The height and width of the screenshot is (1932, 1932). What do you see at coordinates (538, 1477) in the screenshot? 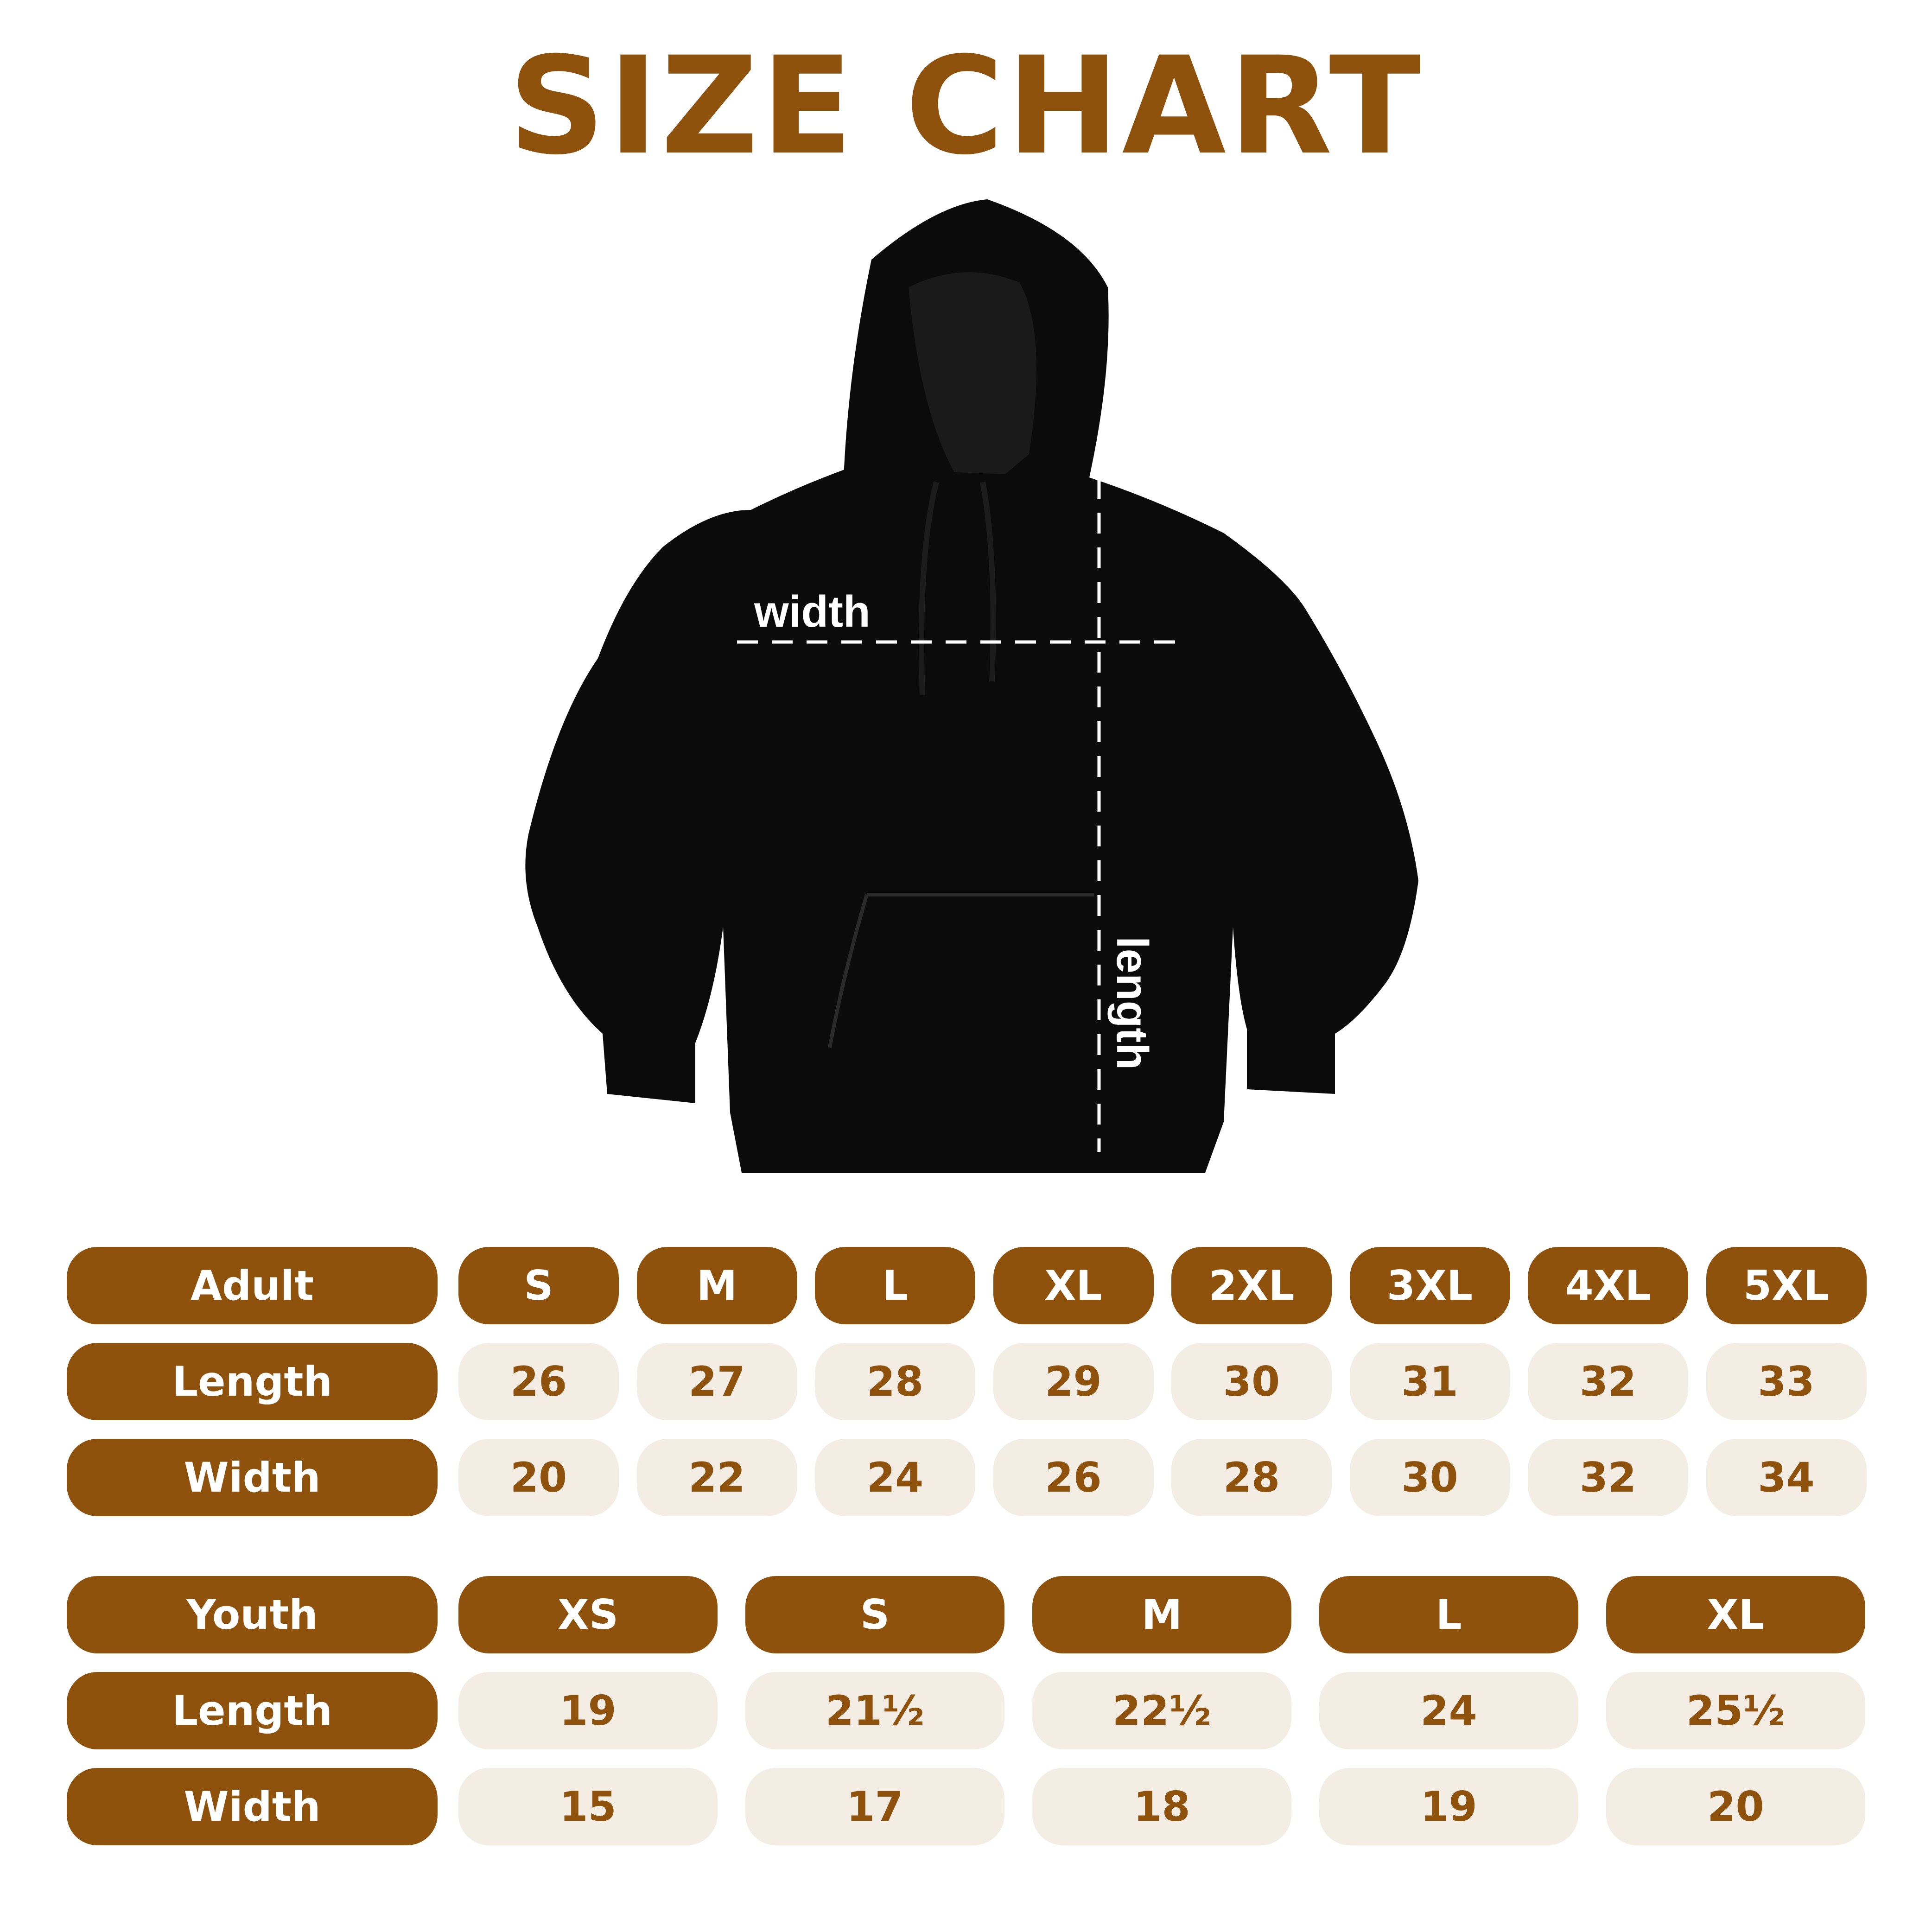
I see `adult-value-cell: 20` at bounding box center [538, 1477].